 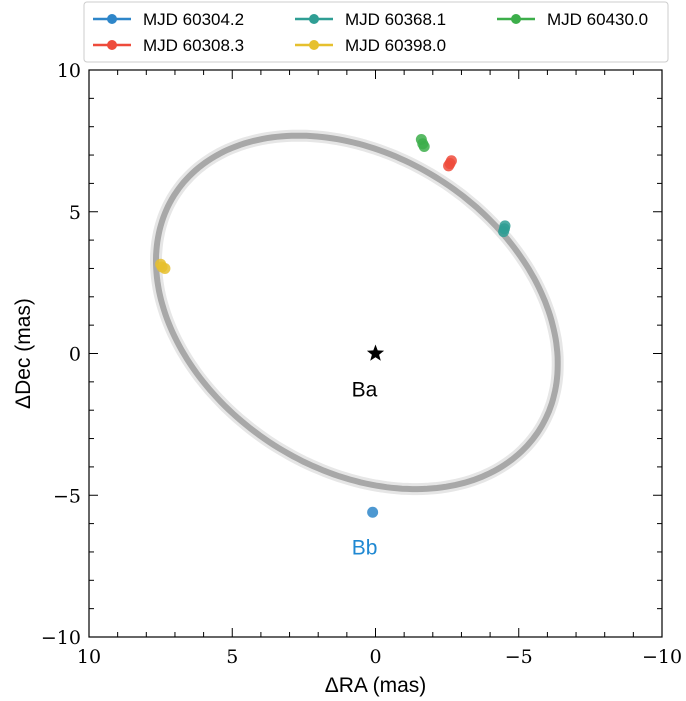 What do you see at coordinates (519, 657) in the screenshot?
I see `x-tick-label: −5` at bounding box center [519, 657].